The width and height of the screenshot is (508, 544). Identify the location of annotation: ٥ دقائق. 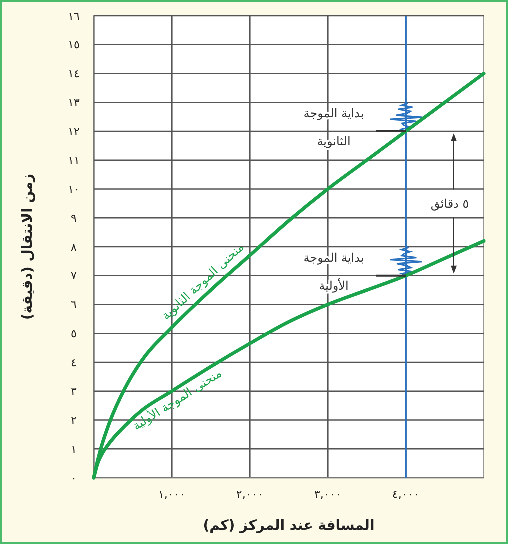
(450, 203).